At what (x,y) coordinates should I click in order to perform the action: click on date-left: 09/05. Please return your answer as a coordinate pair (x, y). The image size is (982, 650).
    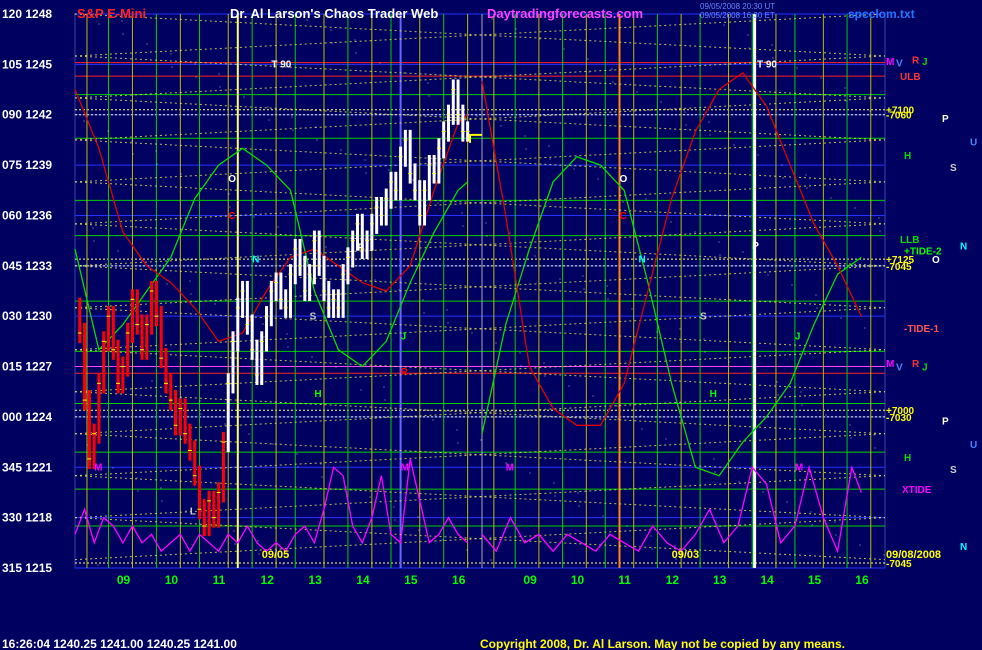
    Looking at the image, I should click on (276, 555).